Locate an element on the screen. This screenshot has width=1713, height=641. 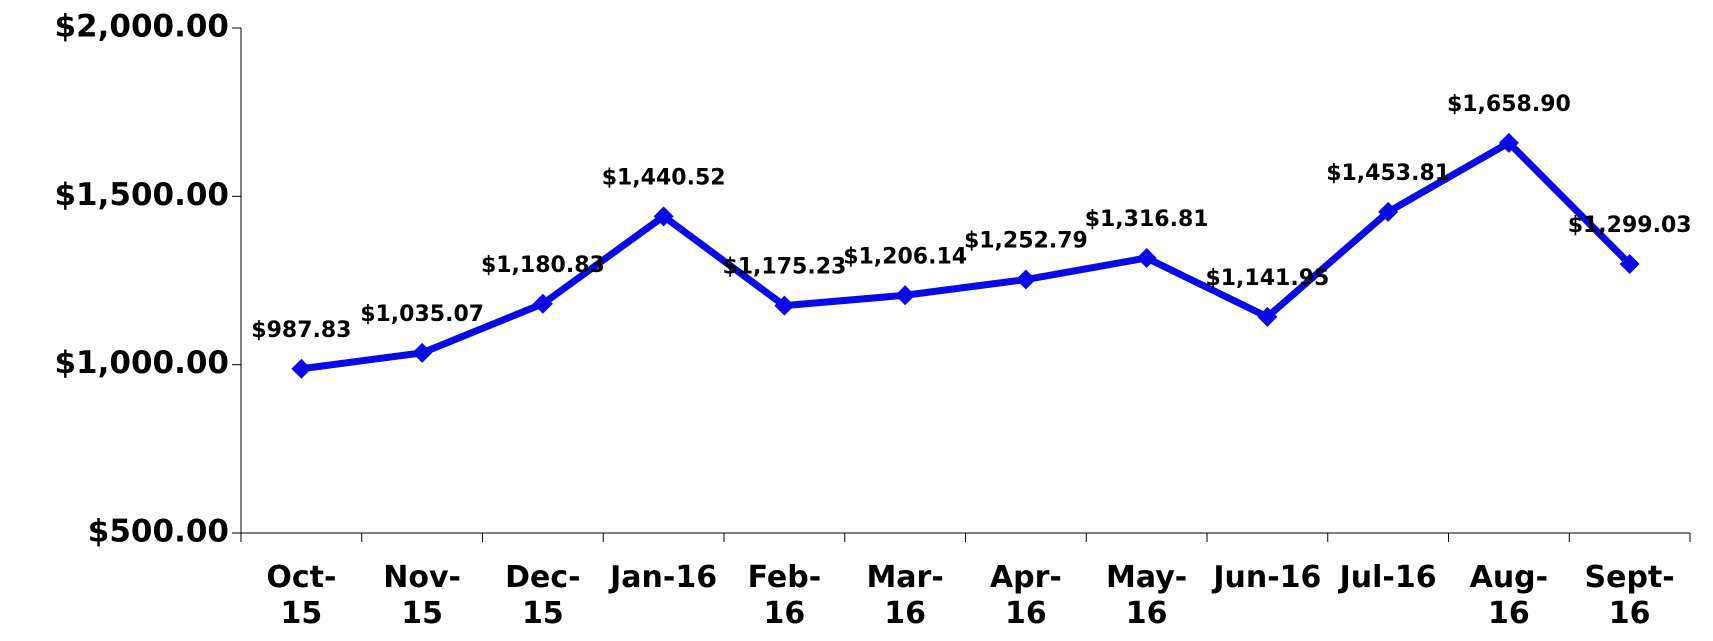
data-label: $1,180.83 is located at coordinates (543, 265).